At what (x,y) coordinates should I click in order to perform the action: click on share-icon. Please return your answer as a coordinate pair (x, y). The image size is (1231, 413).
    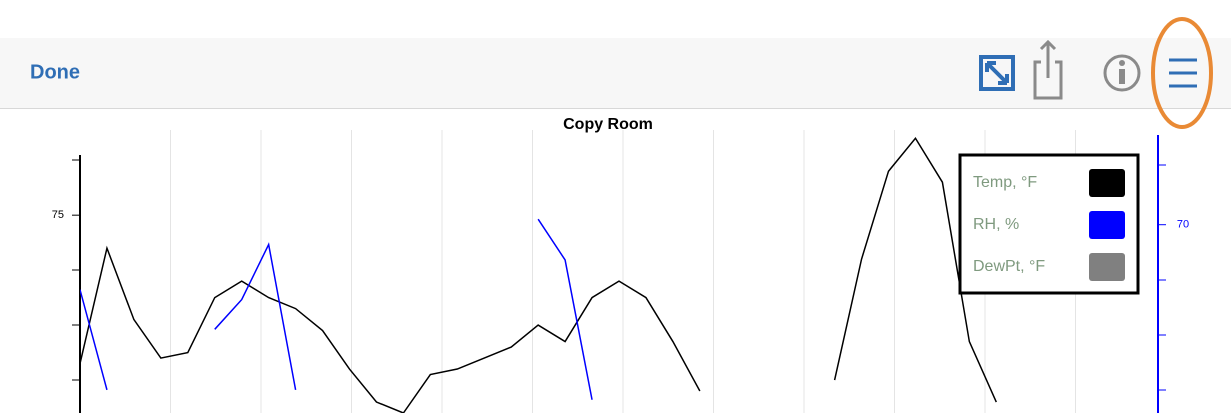
    Looking at the image, I should click on (1048, 69).